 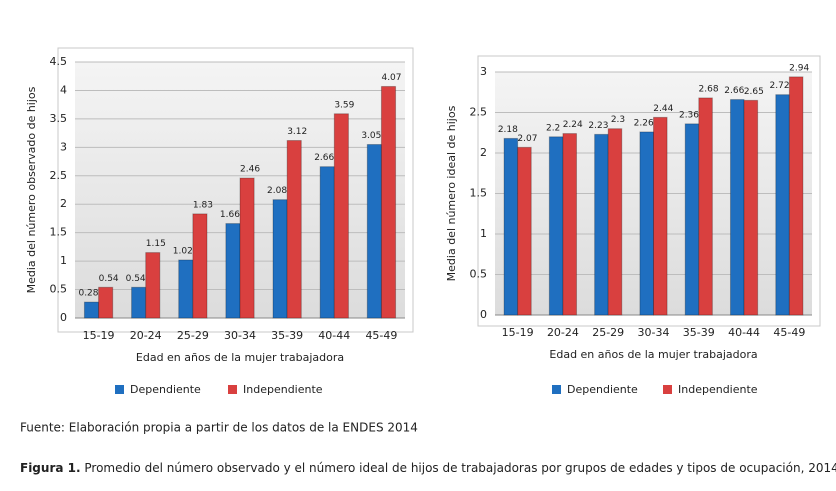 I want to click on value-label: 2.46, so click(x=250, y=170).